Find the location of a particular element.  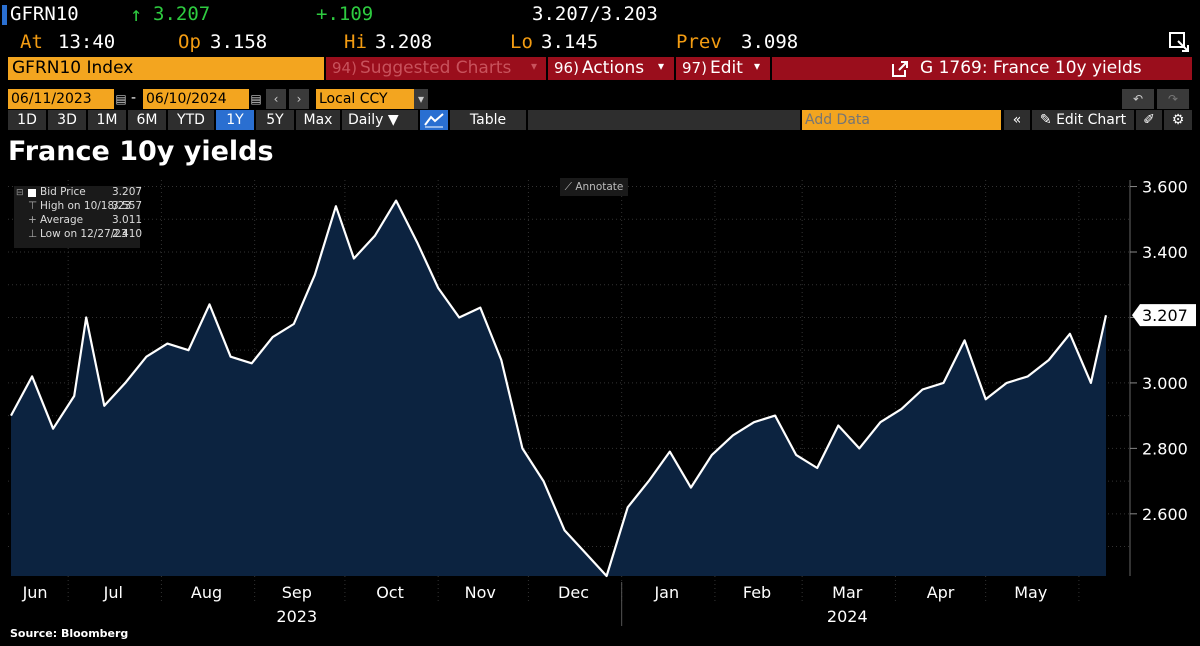

prev-value: 3.098 is located at coordinates (770, 42).